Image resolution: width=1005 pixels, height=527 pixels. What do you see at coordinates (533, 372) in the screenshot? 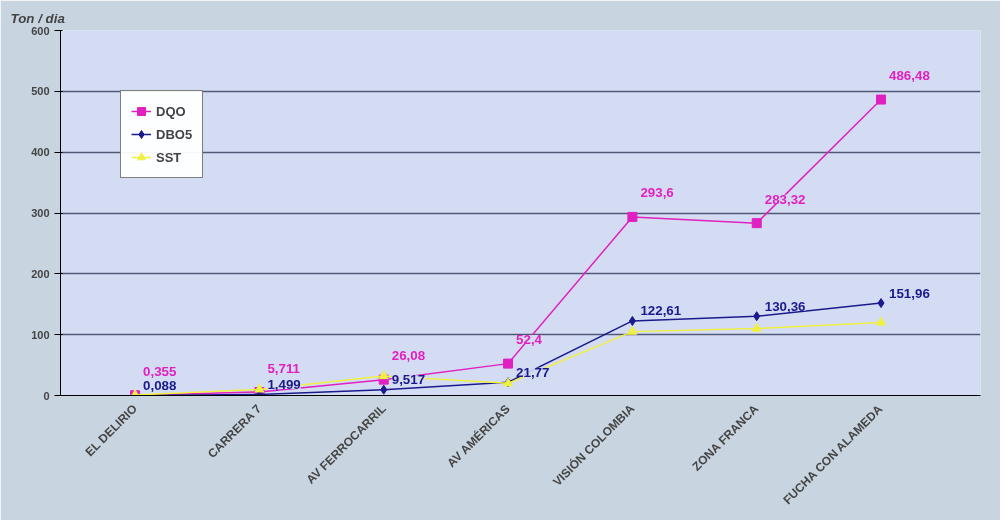
I see `data-label: 21,77` at bounding box center [533, 372].